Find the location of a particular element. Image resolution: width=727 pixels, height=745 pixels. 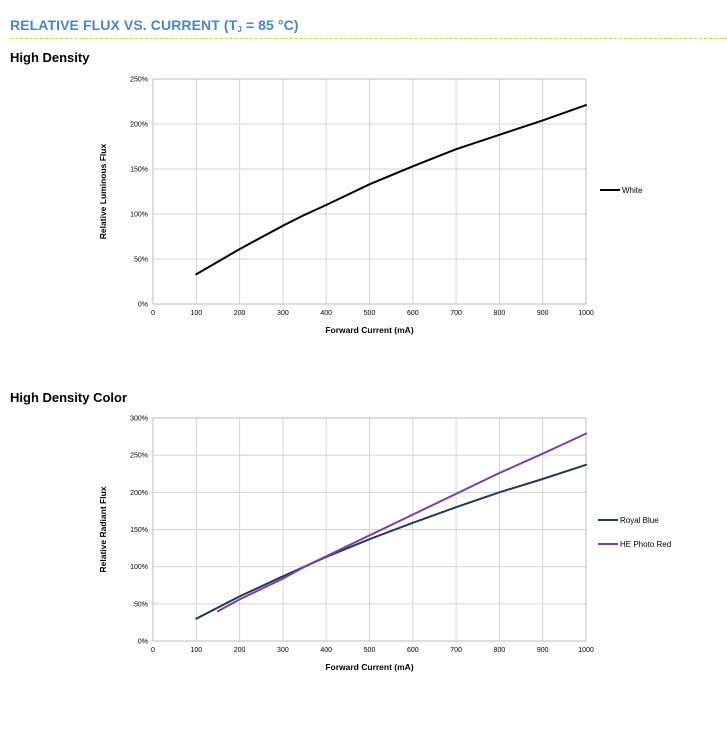

header-title-subscript: J is located at coordinates (239, 29).